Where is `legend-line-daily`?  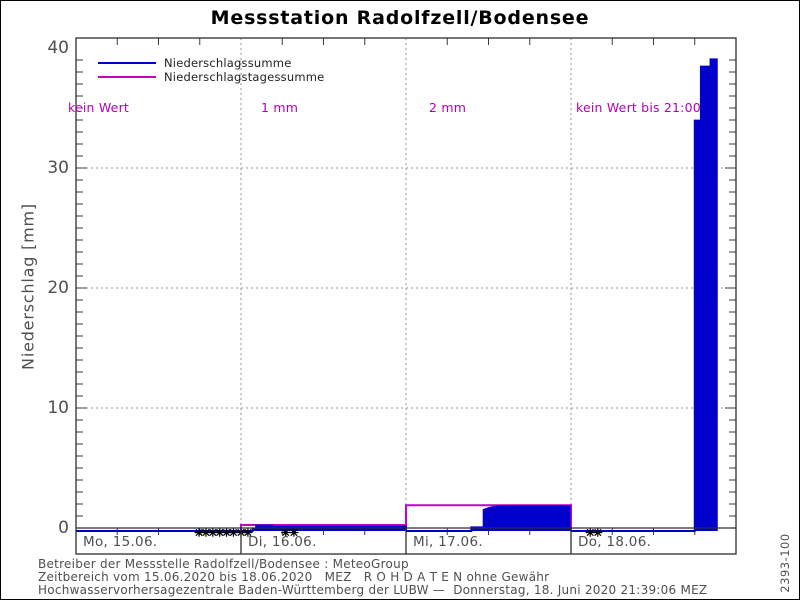
legend-line-daily is located at coordinates (127, 77).